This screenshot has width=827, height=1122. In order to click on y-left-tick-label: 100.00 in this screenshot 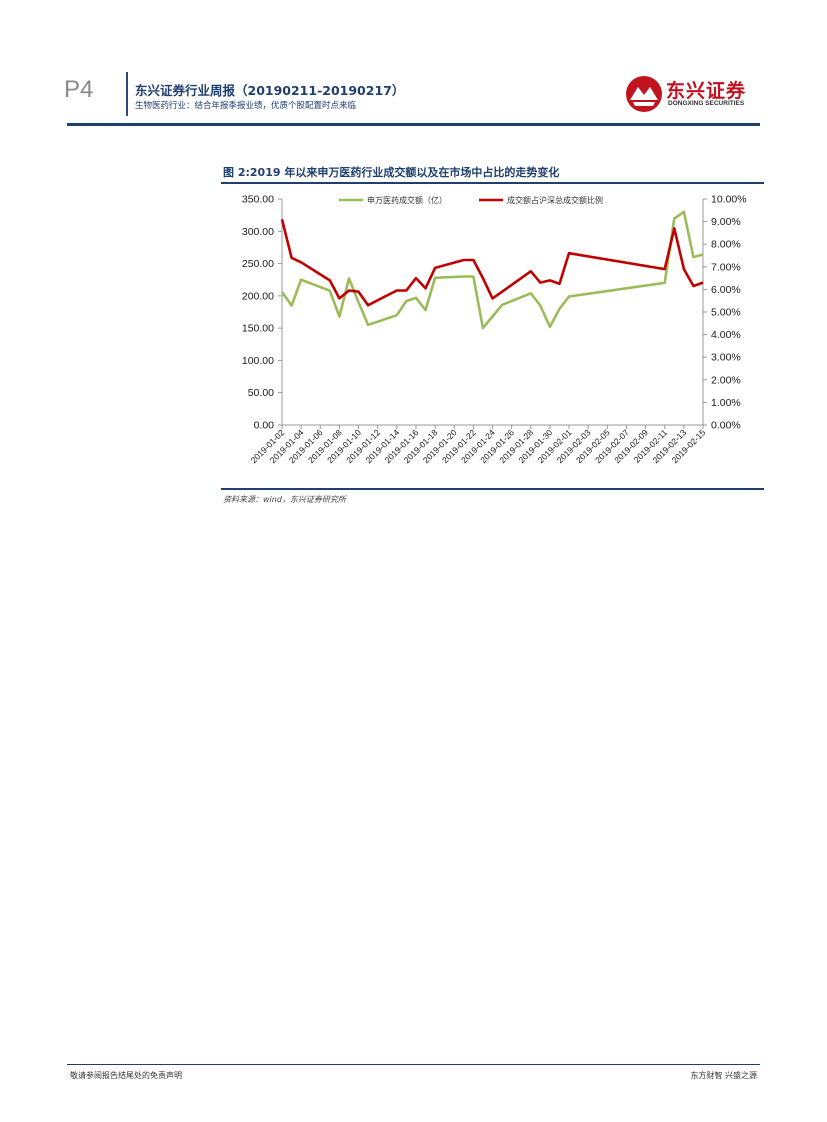, I will do `click(258, 361)`.